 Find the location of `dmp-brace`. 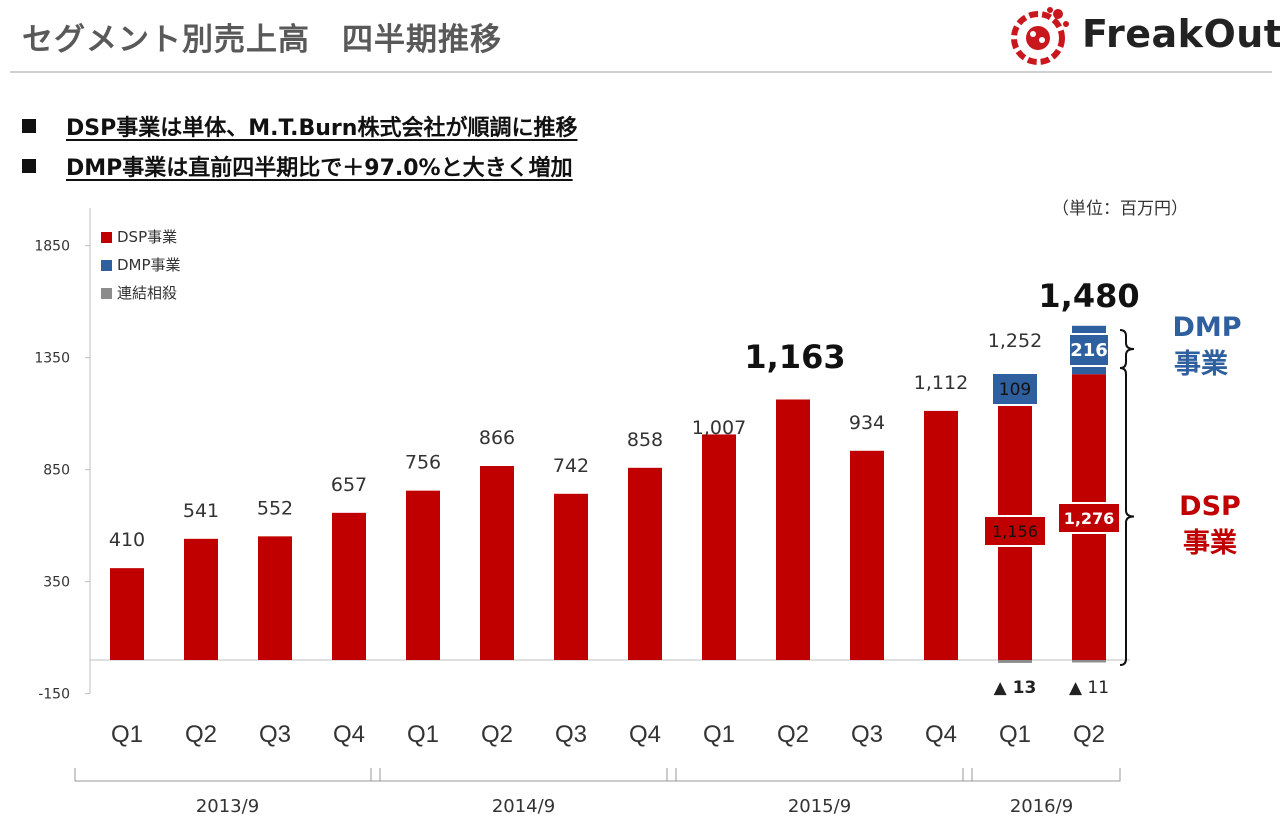

dmp-brace is located at coordinates (1127, 349).